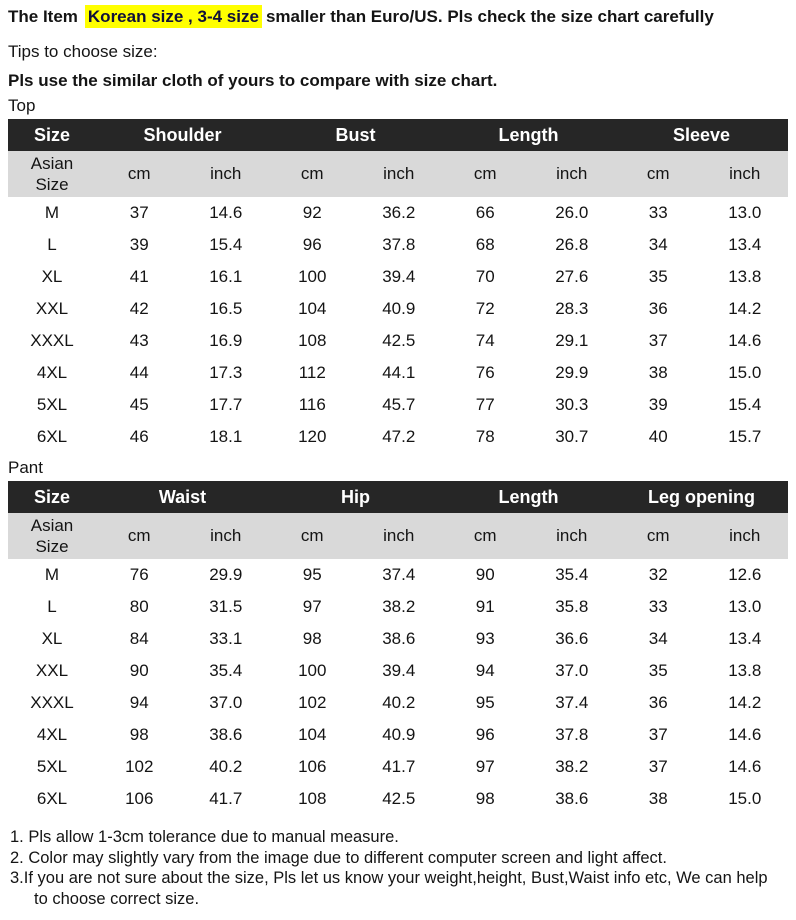 The image size is (796, 920). Describe the element at coordinates (398, 277) in the screenshot. I see `table-row: XL 41 16.1 100 39.4 70 27.6 35 13.8` at that location.